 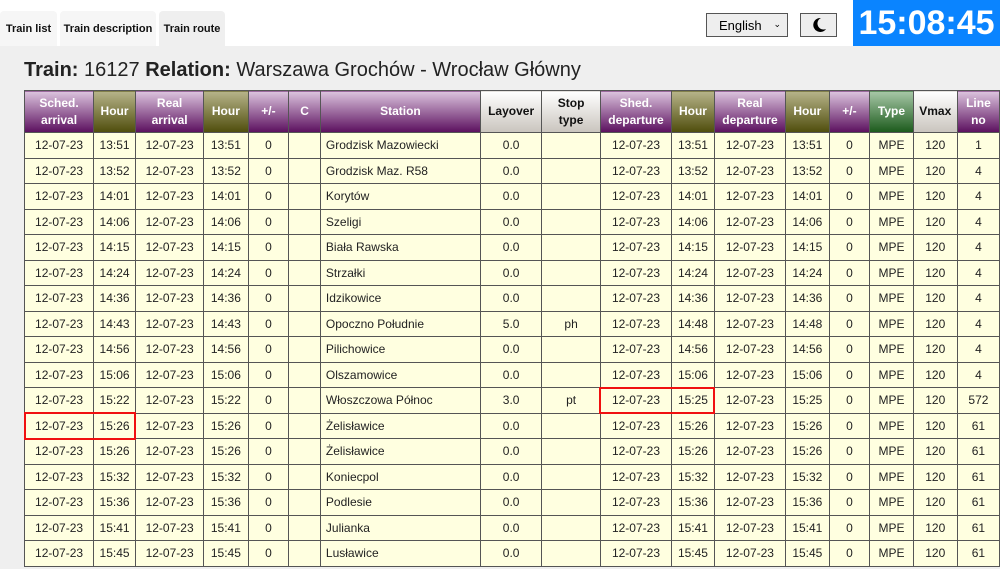 What do you see at coordinates (891, 111) in the screenshot?
I see `column-header: Type` at bounding box center [891, 111].